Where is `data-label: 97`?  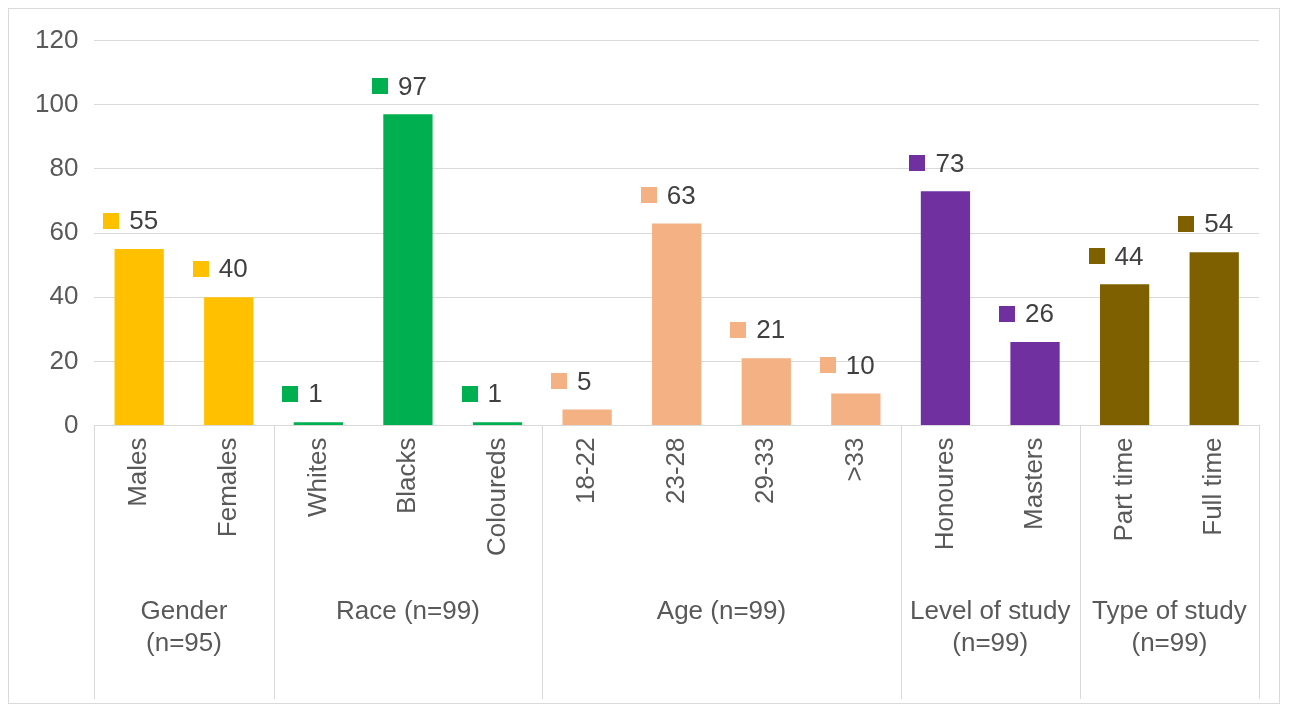 data-label: 97 is located at coordinates (412, 85).